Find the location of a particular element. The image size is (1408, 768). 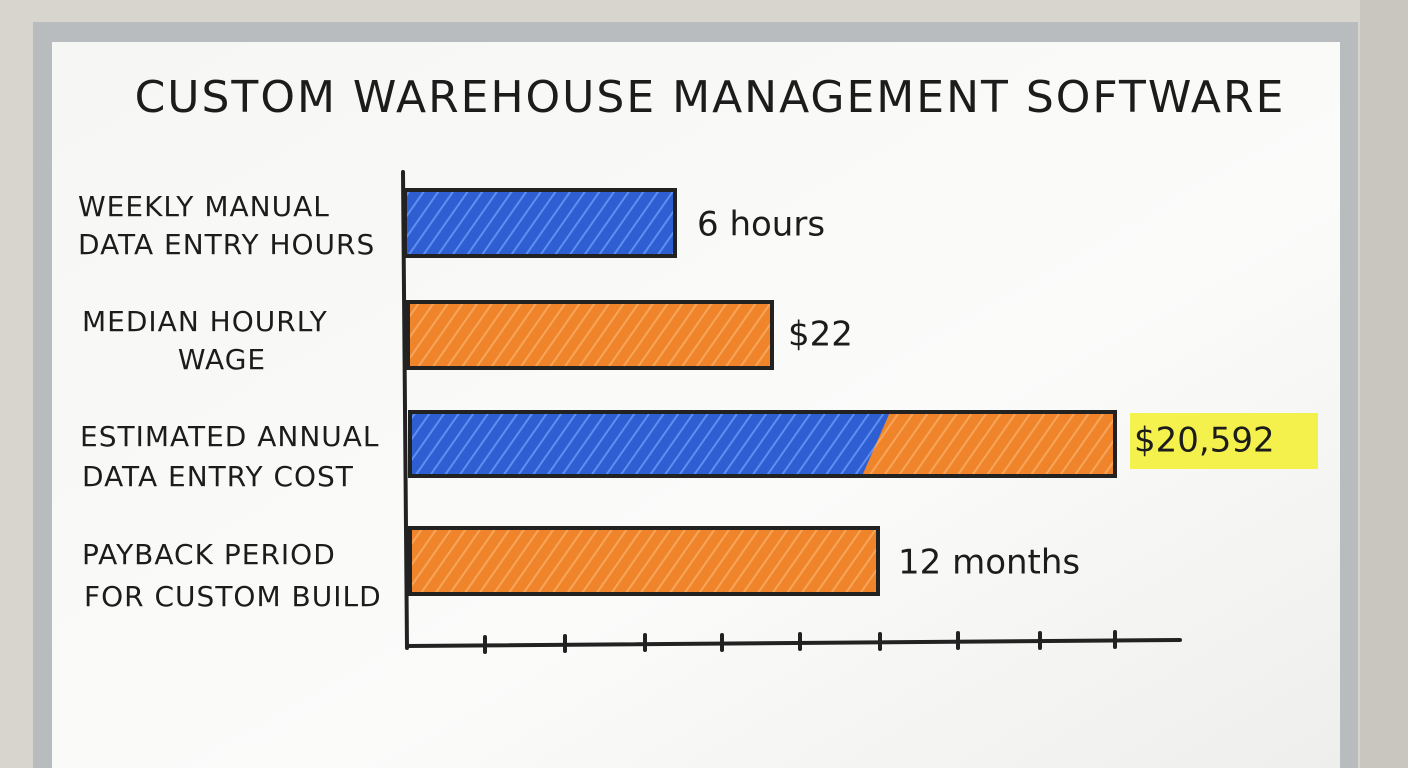

highlight is located at coordinates (1224, 441).